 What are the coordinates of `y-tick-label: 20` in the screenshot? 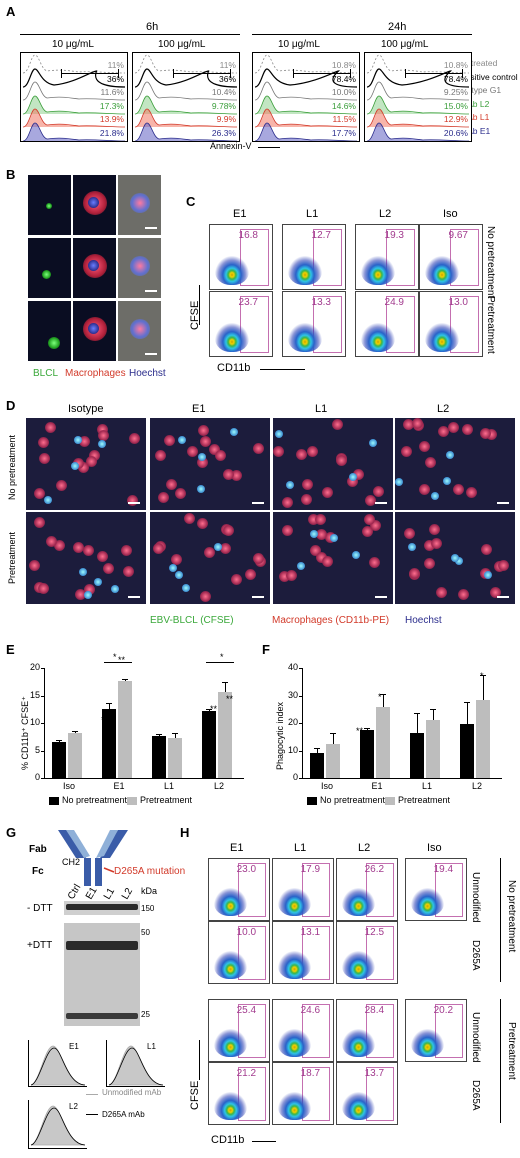 It's located at (292, 722).